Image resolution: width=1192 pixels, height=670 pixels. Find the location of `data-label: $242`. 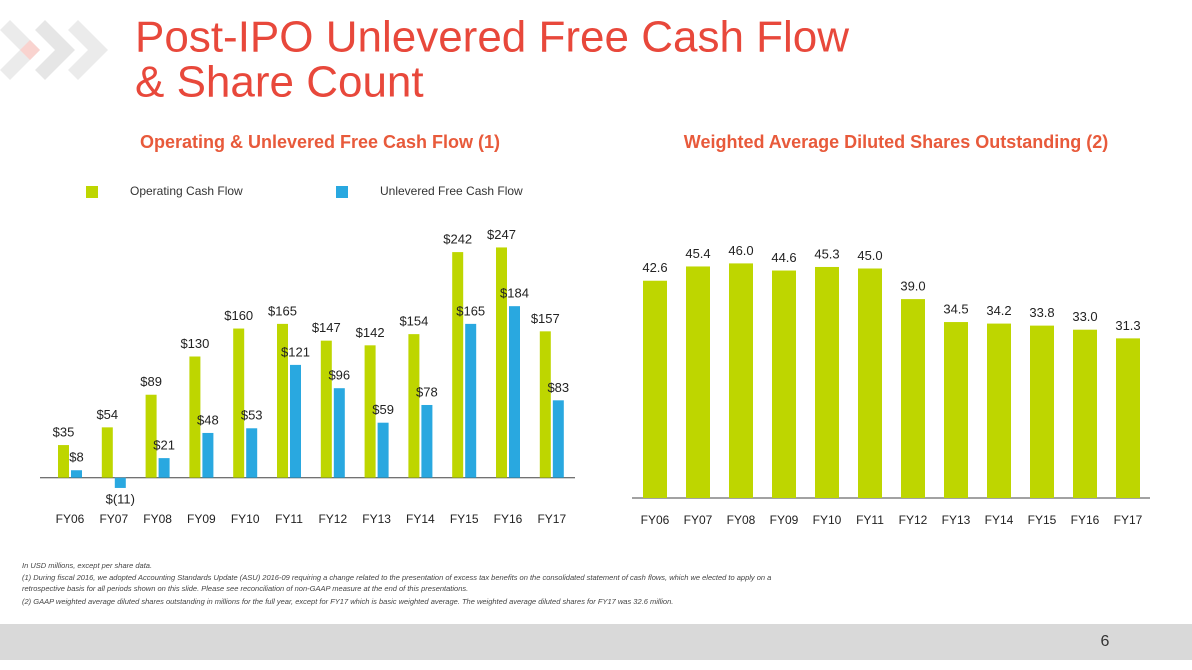

data-label: $242 is located at coordinates (457, 239).